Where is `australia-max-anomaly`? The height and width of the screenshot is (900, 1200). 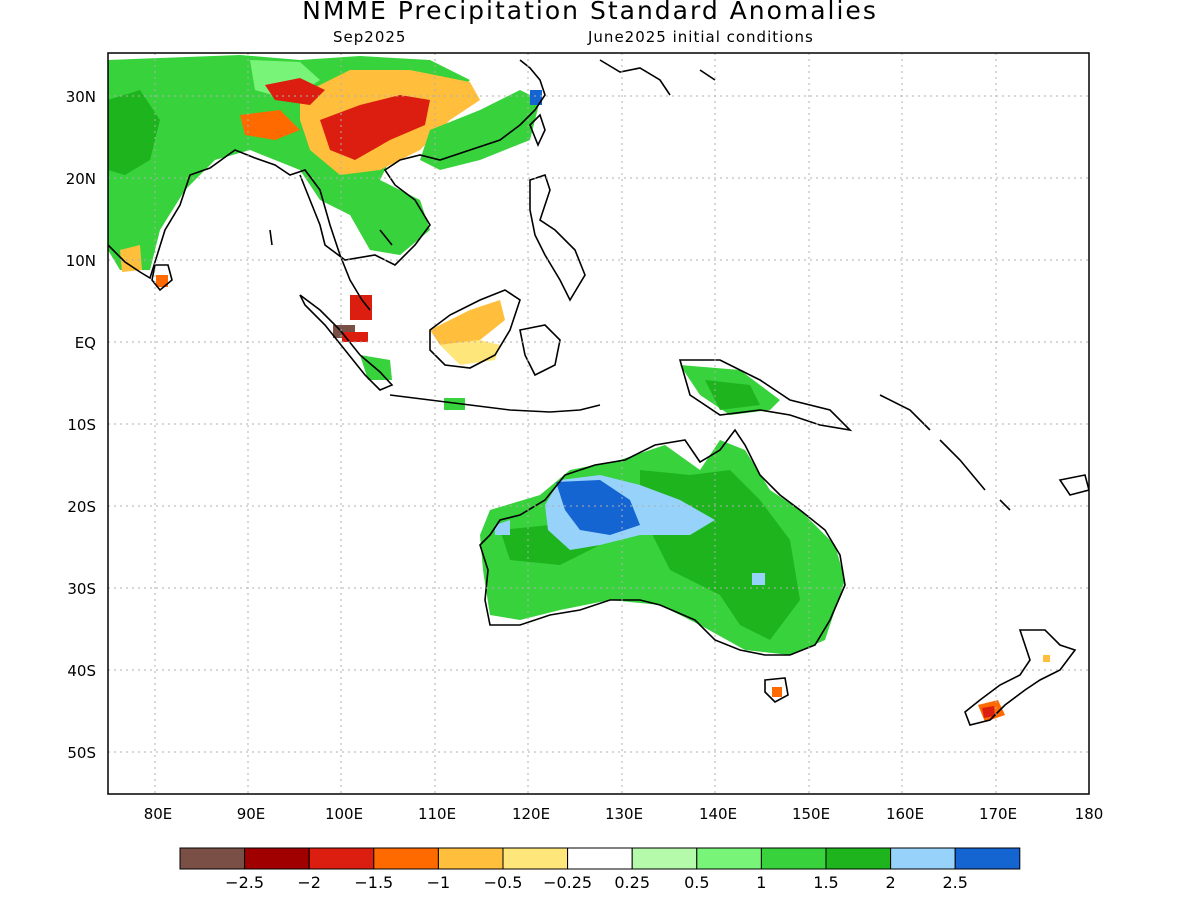 australia-max-anomaly is located at coordinates (598, 507).